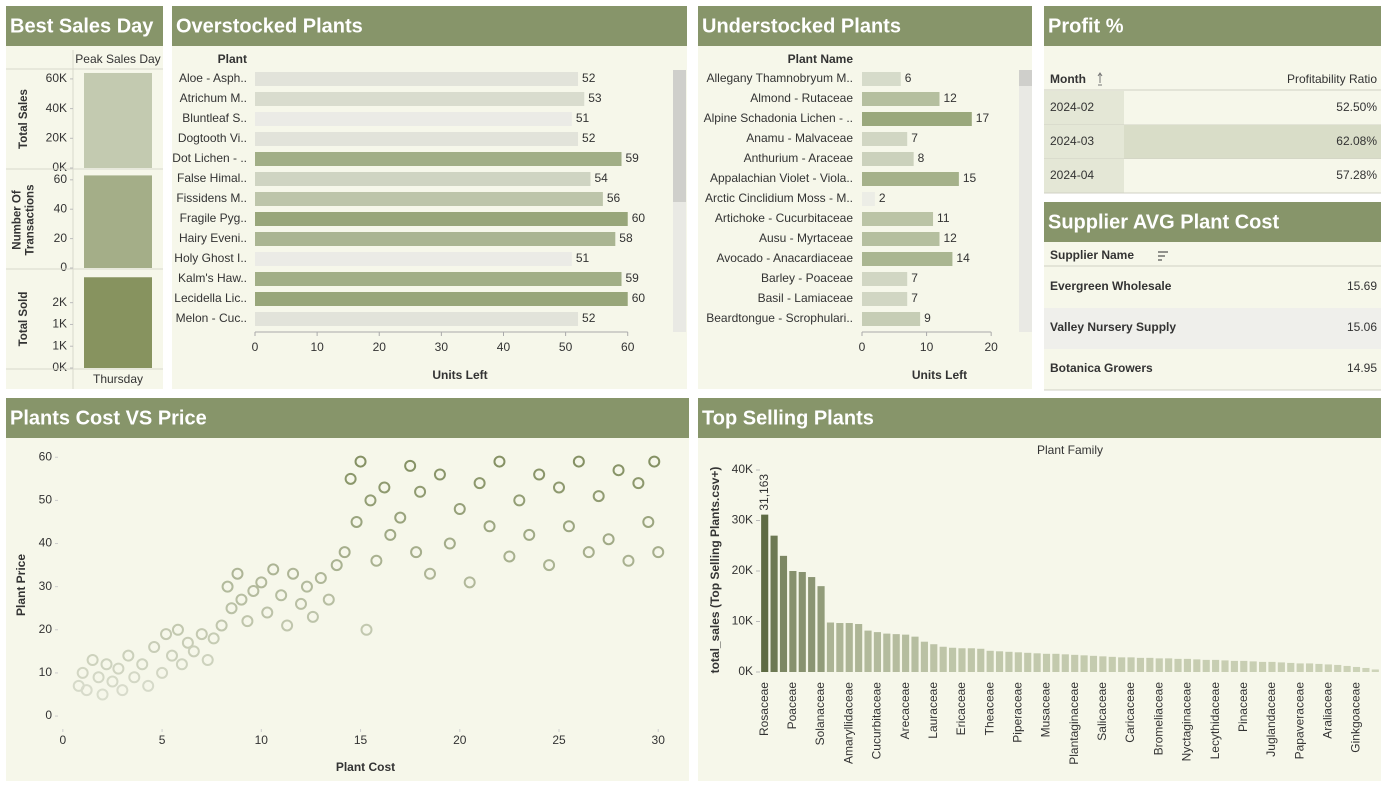  What do you see at coordinates (162, 740) in the screenshot?
I see `x-tick-label: 5` at bounding box center [162, 740].